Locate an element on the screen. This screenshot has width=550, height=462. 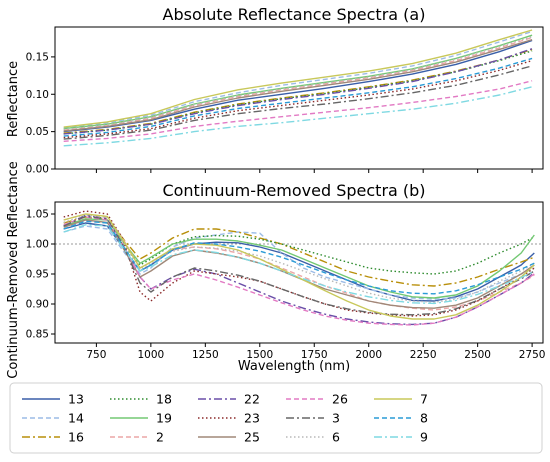
legend-label-16: 16 is located at coordinates (76, 437).